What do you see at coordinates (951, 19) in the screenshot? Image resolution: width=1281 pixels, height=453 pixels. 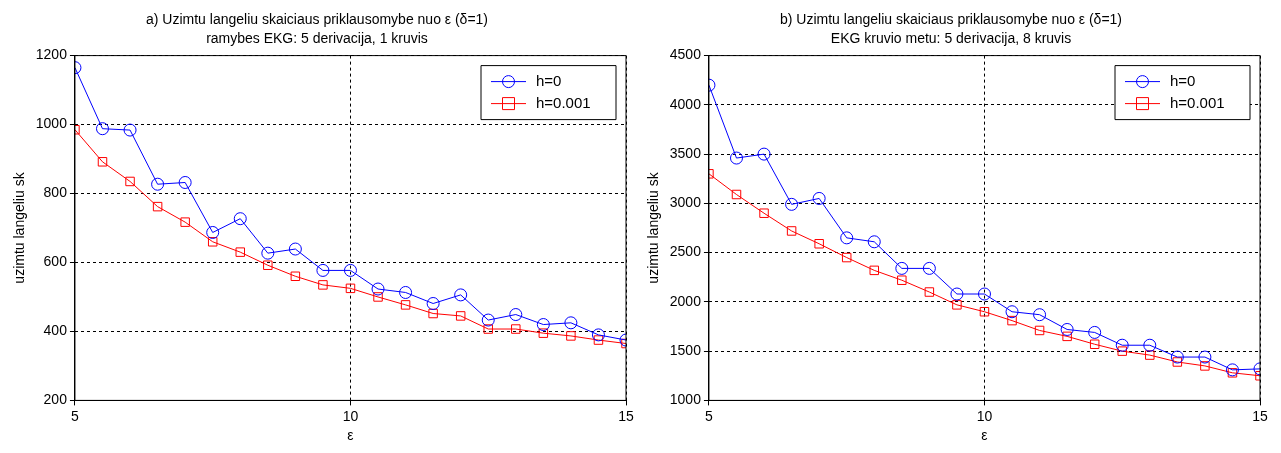 I see `chart-title: b) Uzimtu langeliu skaiciaus priklausomybe nuo ε (δ=1)` at bounding box center [951, 19].